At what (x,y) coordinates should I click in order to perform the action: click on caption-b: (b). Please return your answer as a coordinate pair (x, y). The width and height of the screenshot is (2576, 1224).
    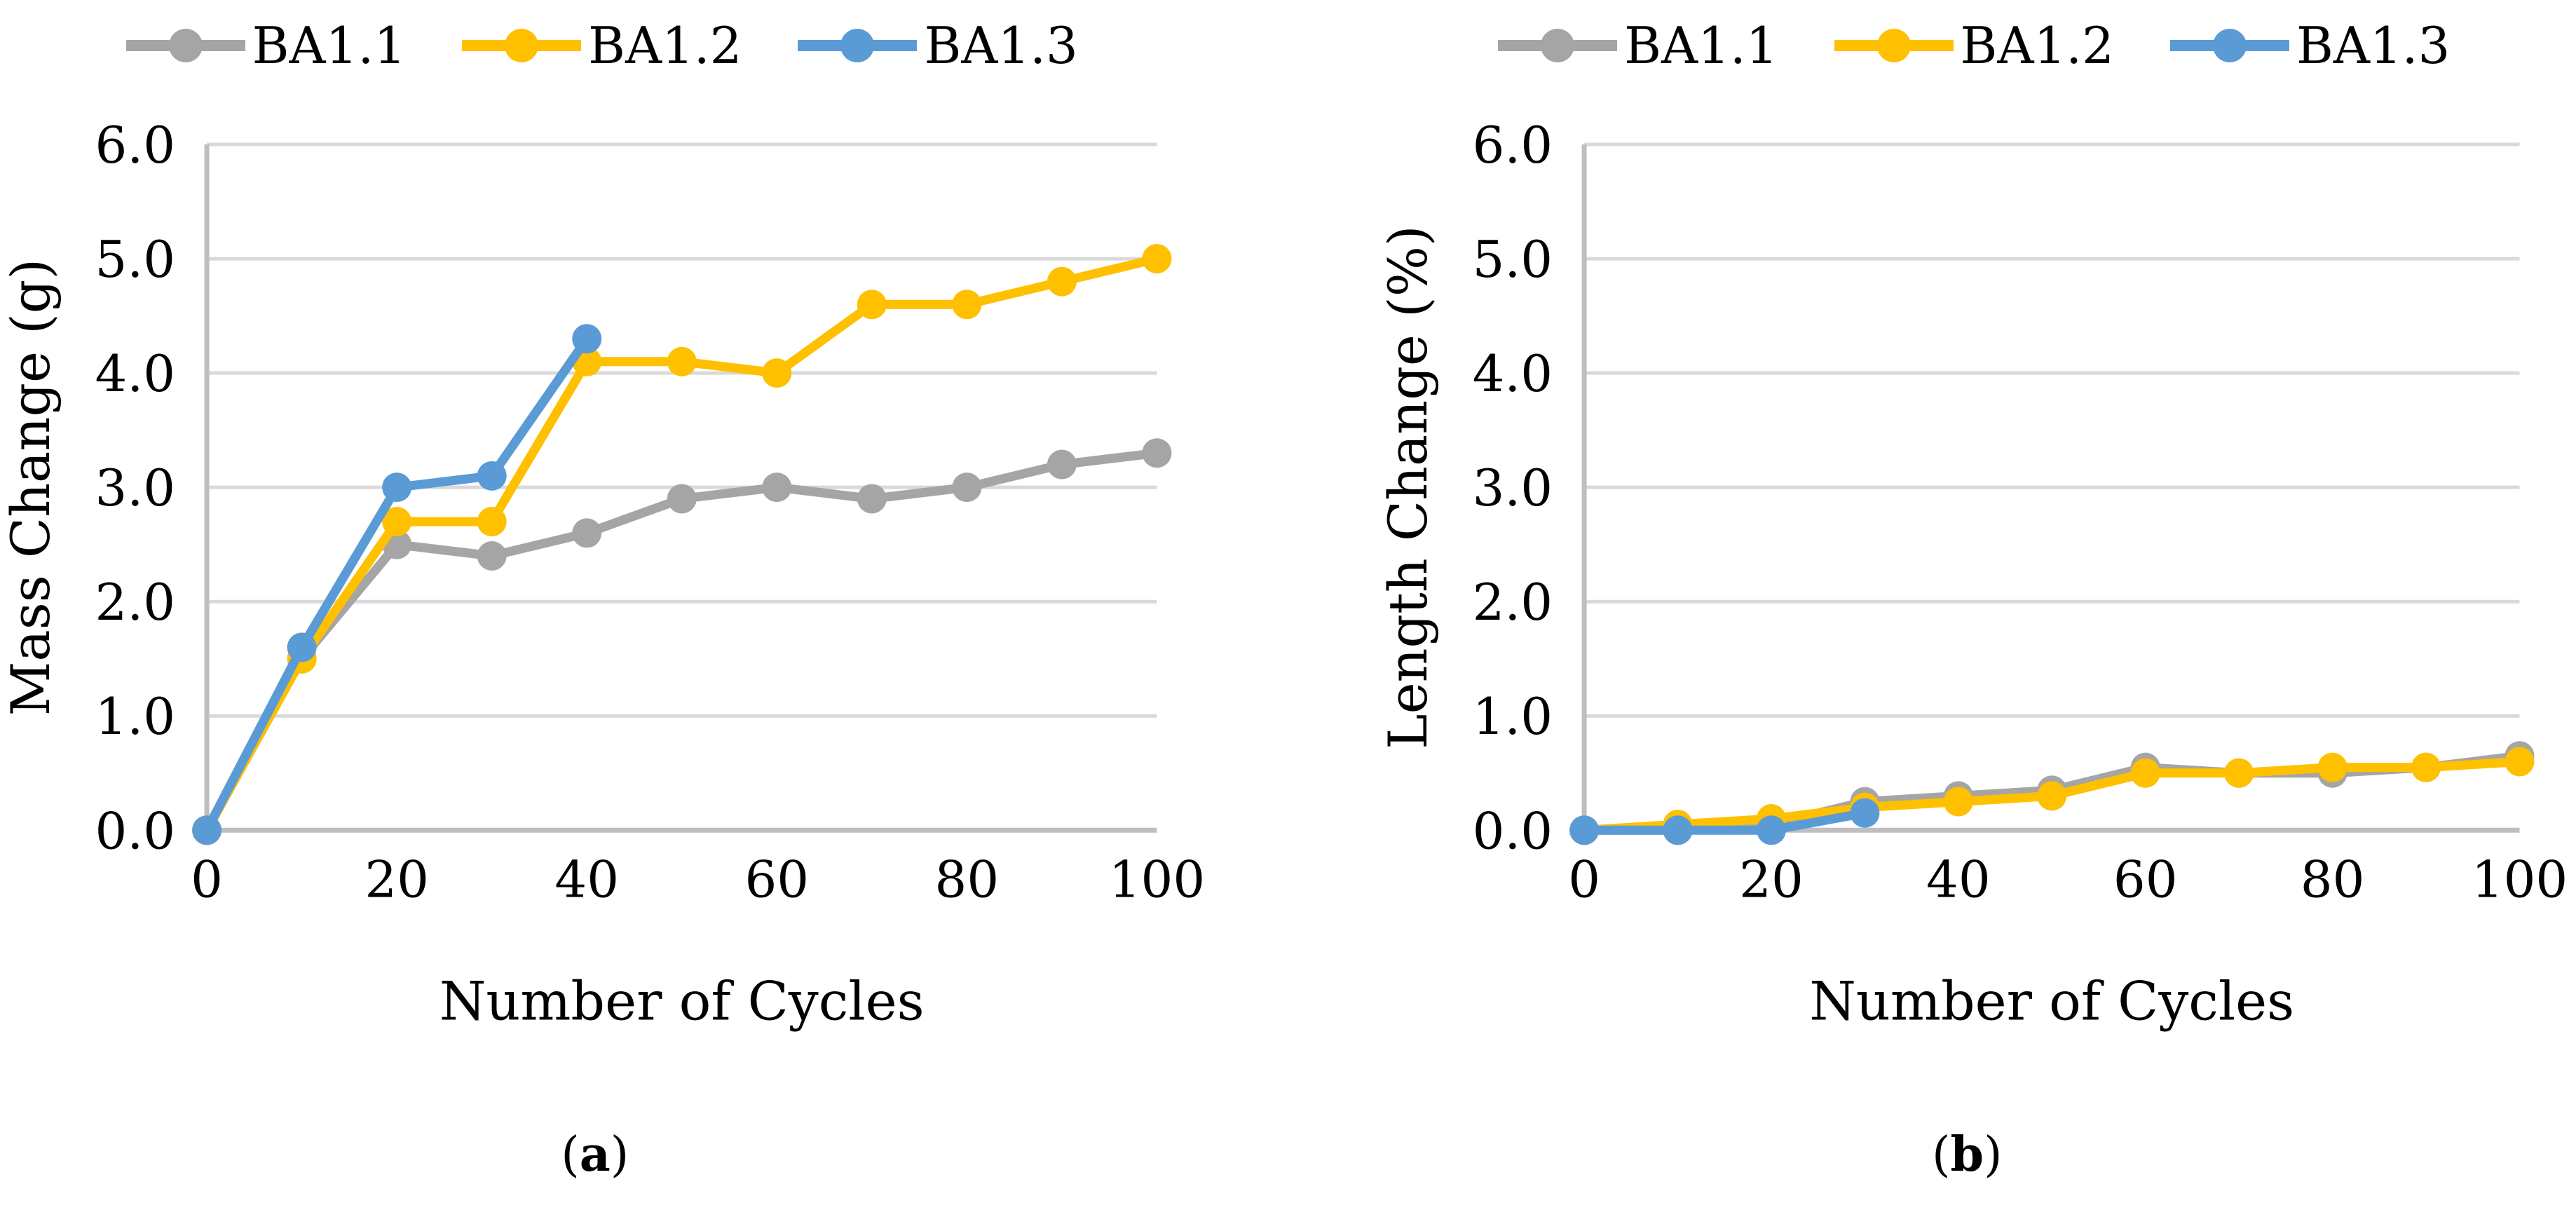
    Looking at the image, I should click on (1967, 1155).